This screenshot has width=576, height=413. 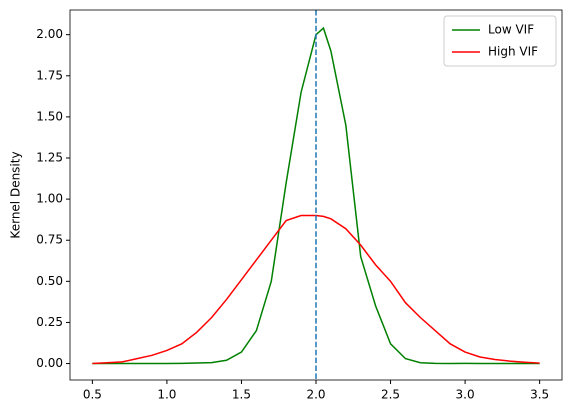 What do you see at coordinates (49, 281) in the screenshot?
I see `y-tick-label: 0.50` at bounding box center [49, 281].